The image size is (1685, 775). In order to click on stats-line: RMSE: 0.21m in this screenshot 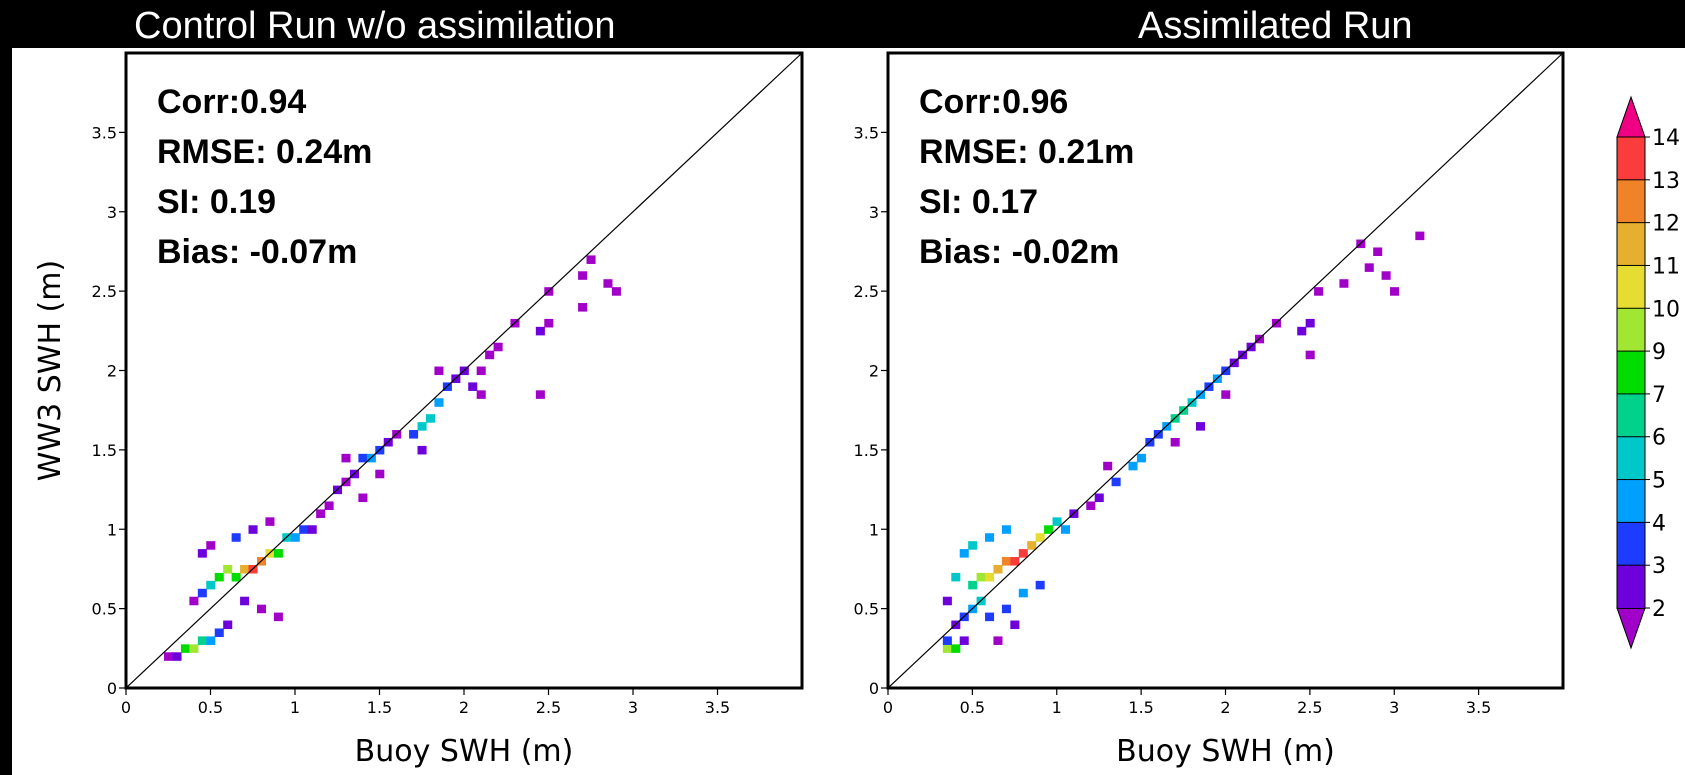, I will do `click(1026, 152)`.